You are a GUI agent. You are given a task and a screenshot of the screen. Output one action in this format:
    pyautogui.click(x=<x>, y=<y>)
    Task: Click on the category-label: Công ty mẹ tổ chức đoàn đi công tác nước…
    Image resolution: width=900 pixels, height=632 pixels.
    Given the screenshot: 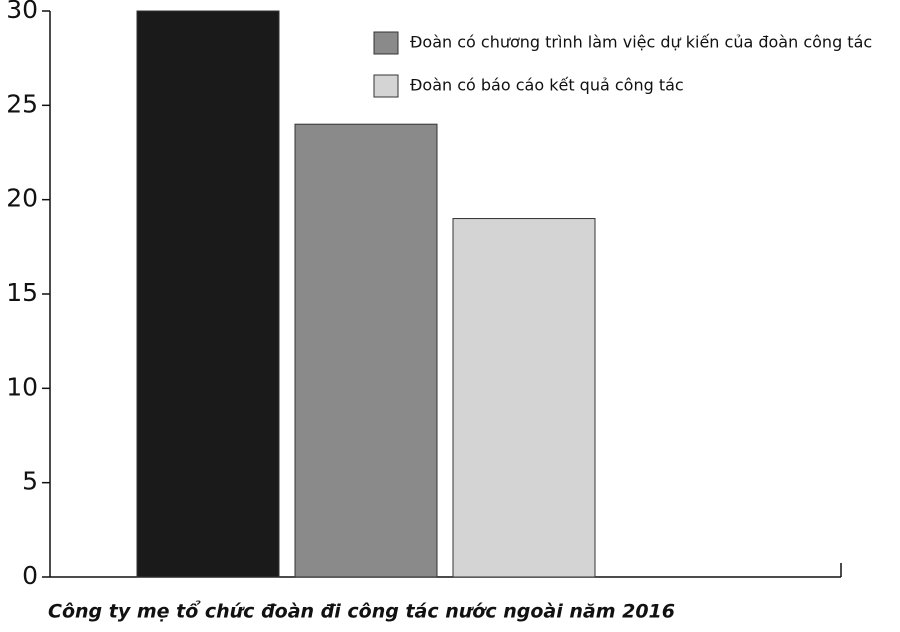 What is the action you would take?
    pyautogui.click(x=361, y=611)
    